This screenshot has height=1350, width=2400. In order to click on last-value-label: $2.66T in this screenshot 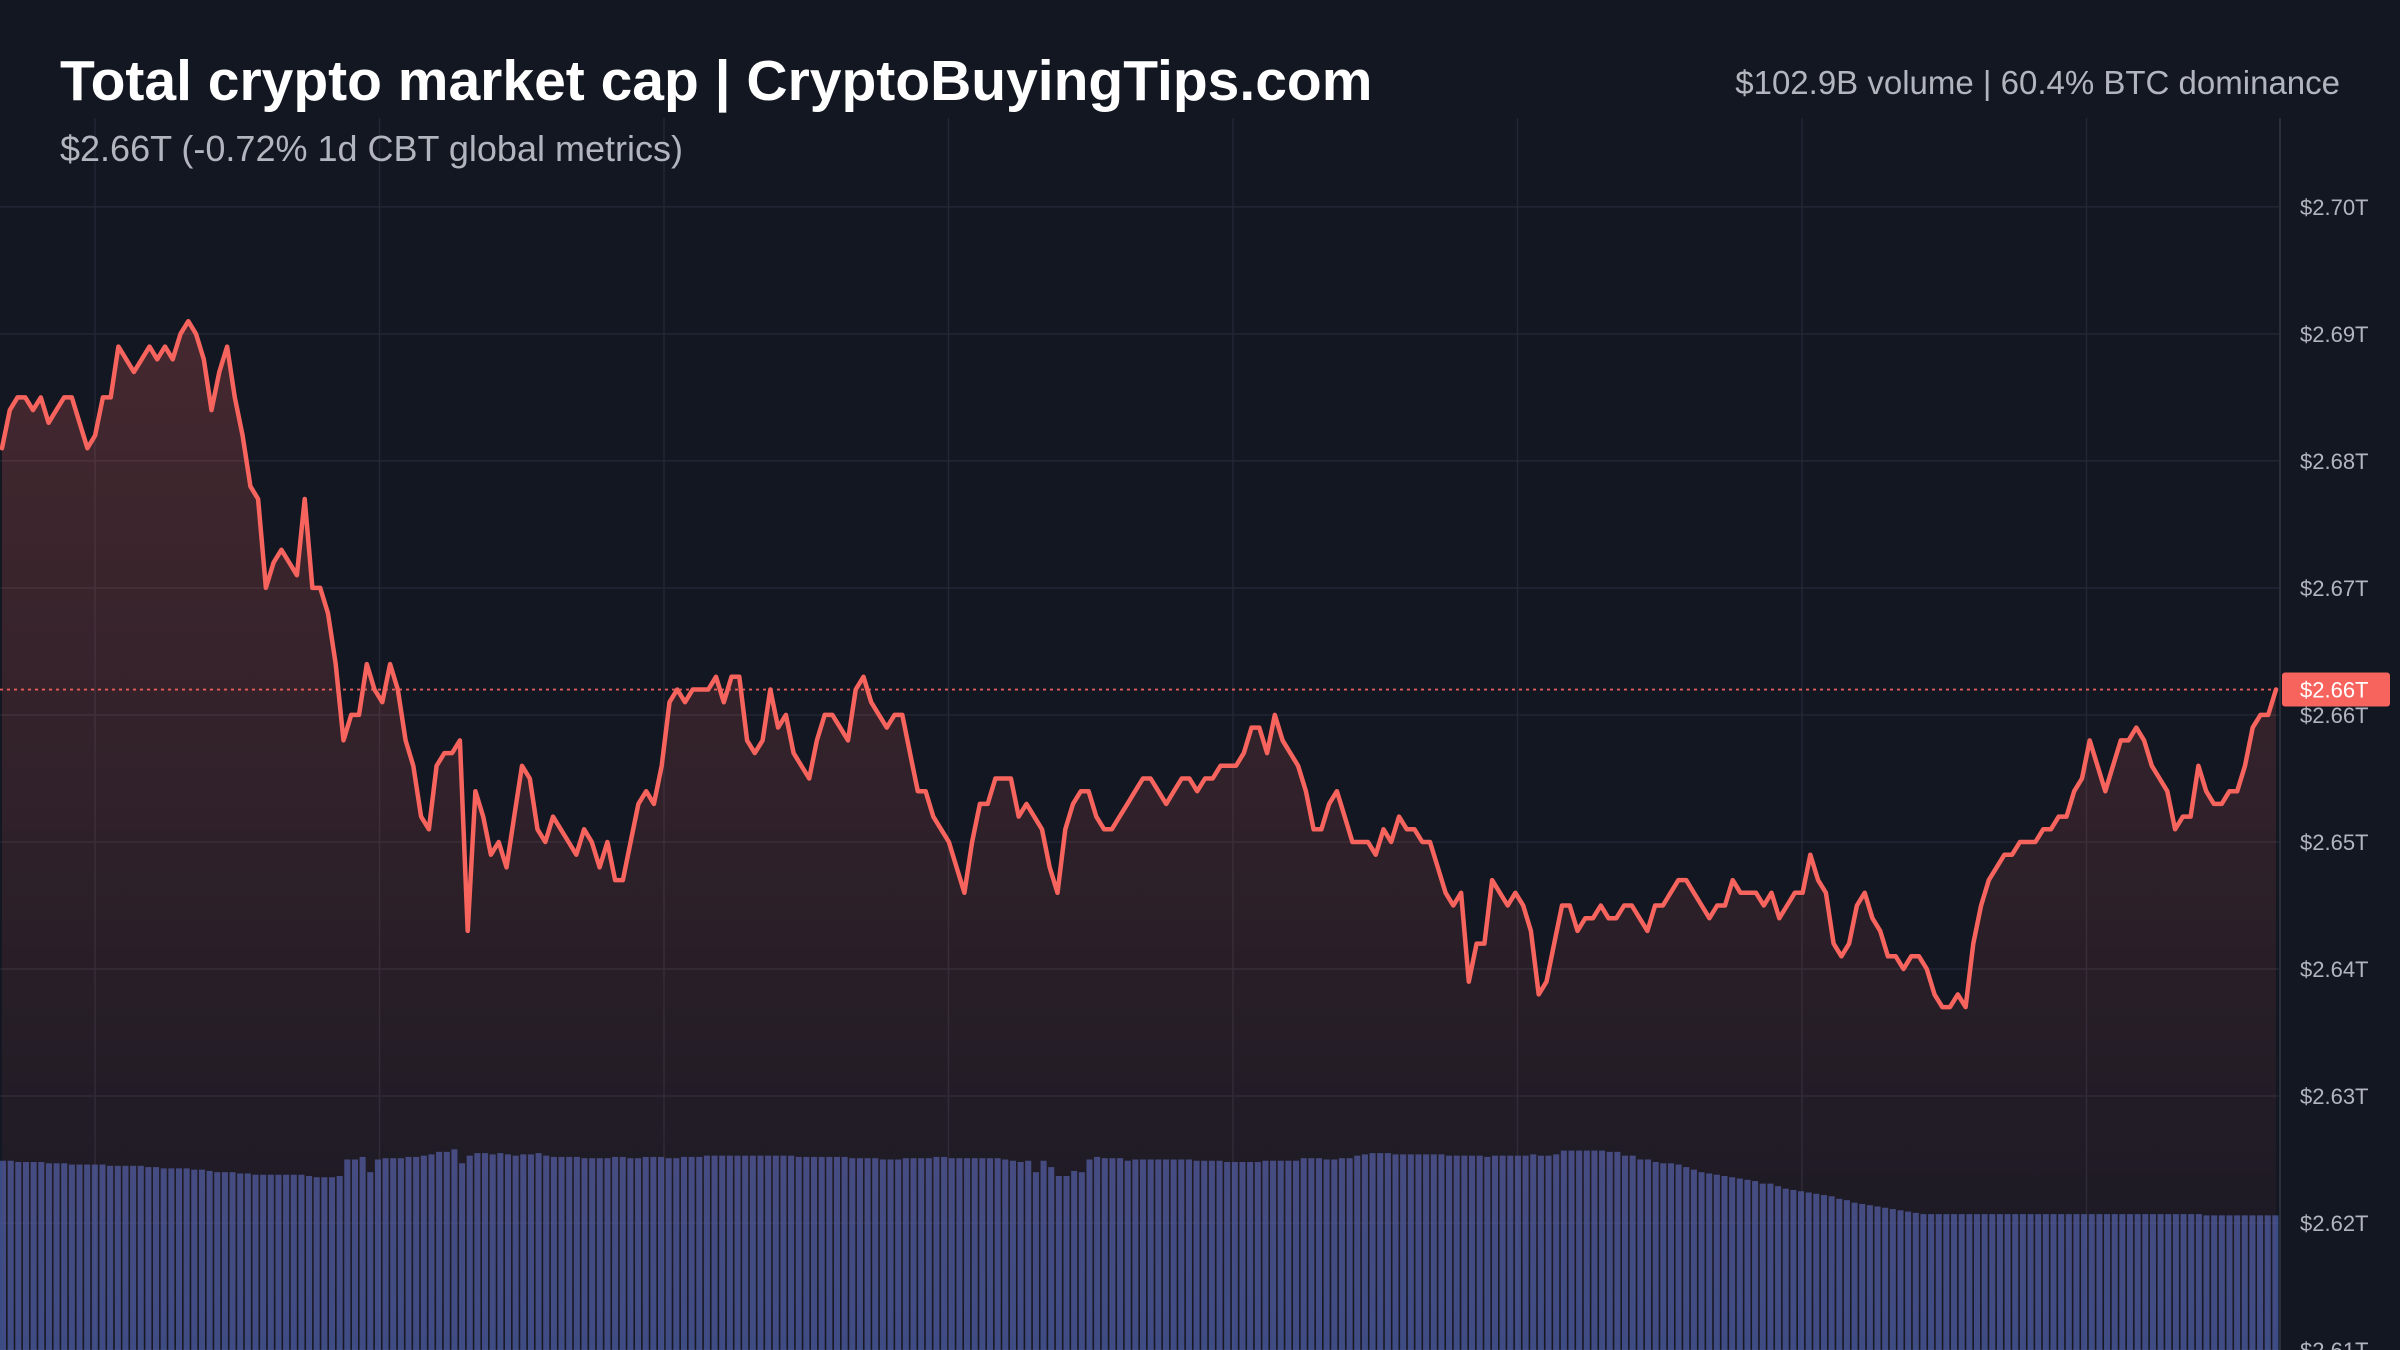, I will do `click(2334, 690)`.